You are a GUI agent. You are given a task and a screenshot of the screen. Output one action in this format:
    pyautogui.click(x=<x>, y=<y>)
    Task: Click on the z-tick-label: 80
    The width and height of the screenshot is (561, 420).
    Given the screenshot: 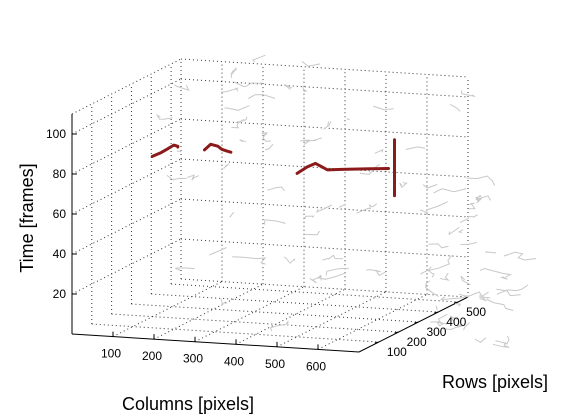 What is the action you would take?
    pyautogui.click(x=60, y=174)
    